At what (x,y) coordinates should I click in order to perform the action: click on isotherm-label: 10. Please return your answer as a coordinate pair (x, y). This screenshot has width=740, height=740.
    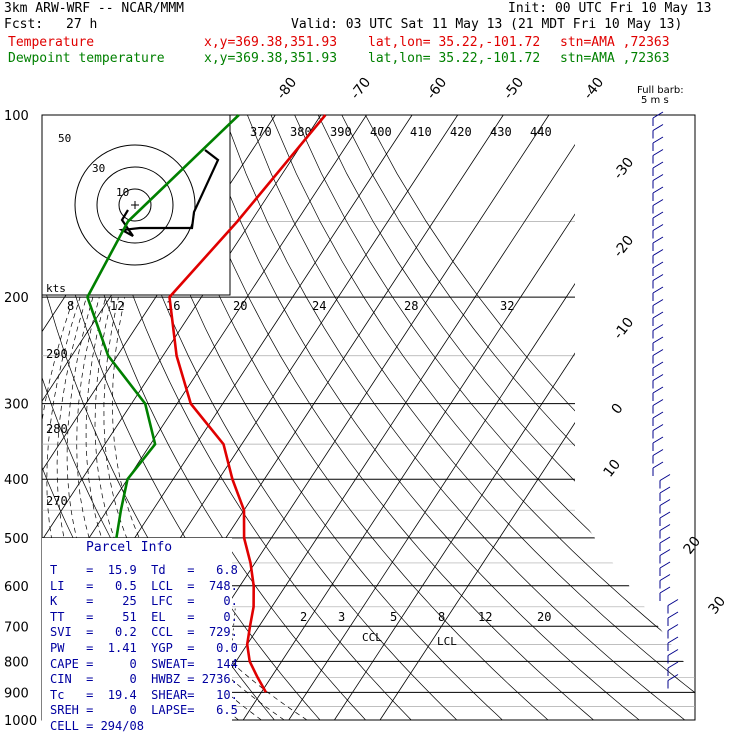
    Looking at the image, I should click on (613, 469).